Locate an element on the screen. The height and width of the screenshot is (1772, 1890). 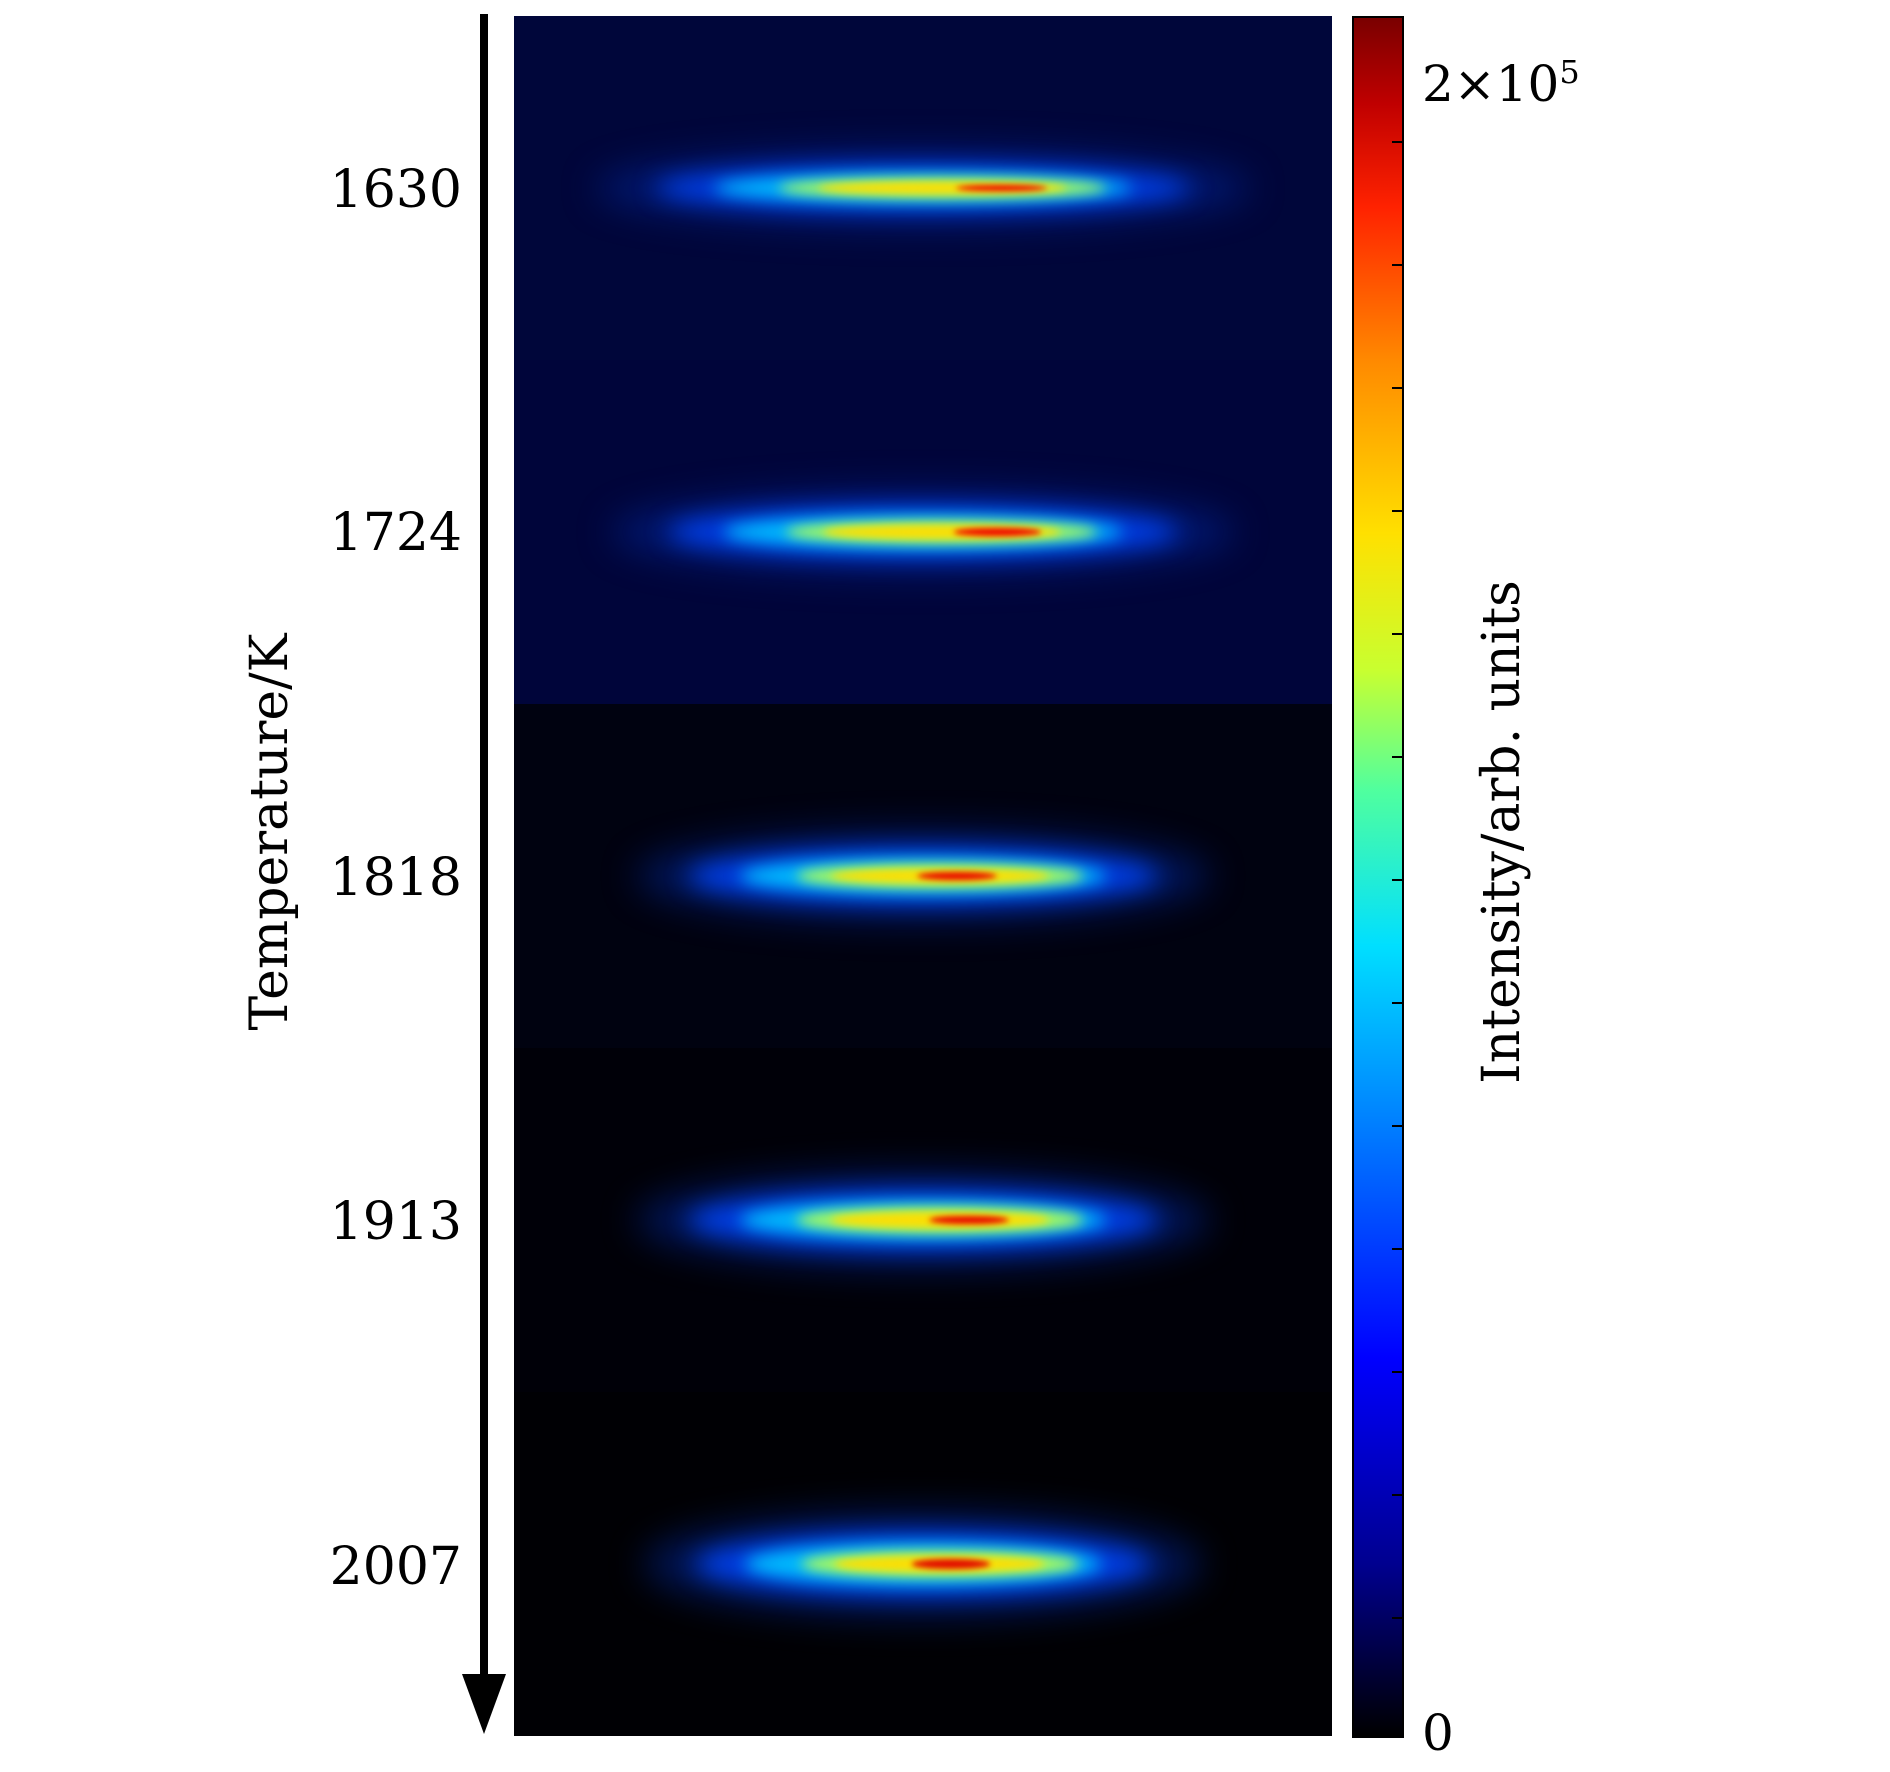
image-panel-2007 is located at coordinates (923, 1564).